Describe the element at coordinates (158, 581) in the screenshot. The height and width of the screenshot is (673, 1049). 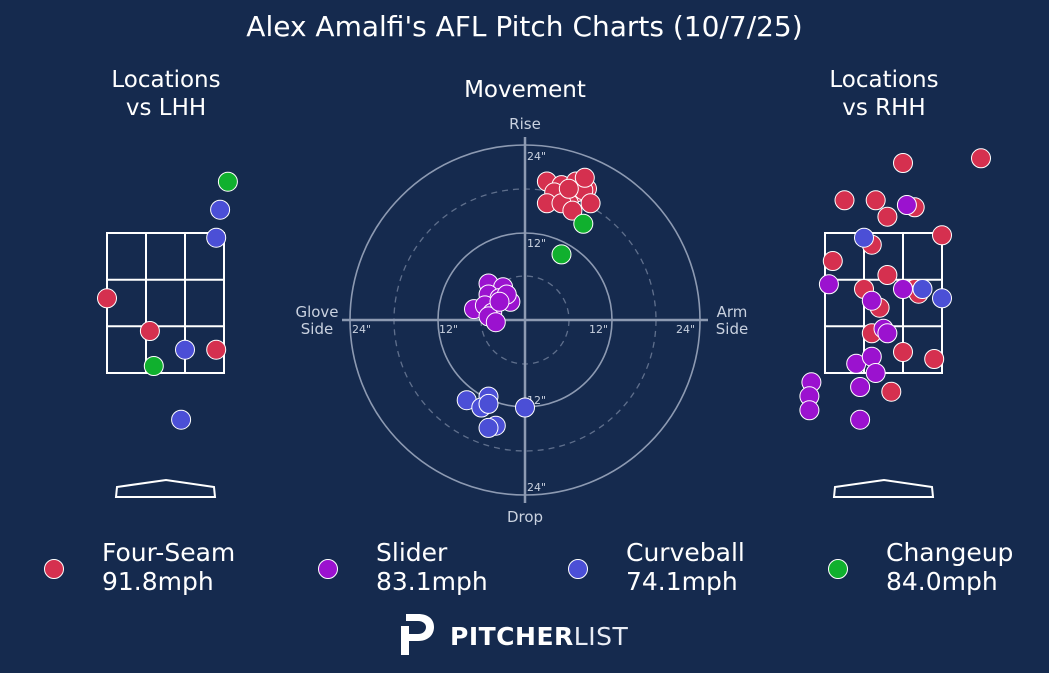
I see `legend-speed-four-seam: 91.8mph` at that location.